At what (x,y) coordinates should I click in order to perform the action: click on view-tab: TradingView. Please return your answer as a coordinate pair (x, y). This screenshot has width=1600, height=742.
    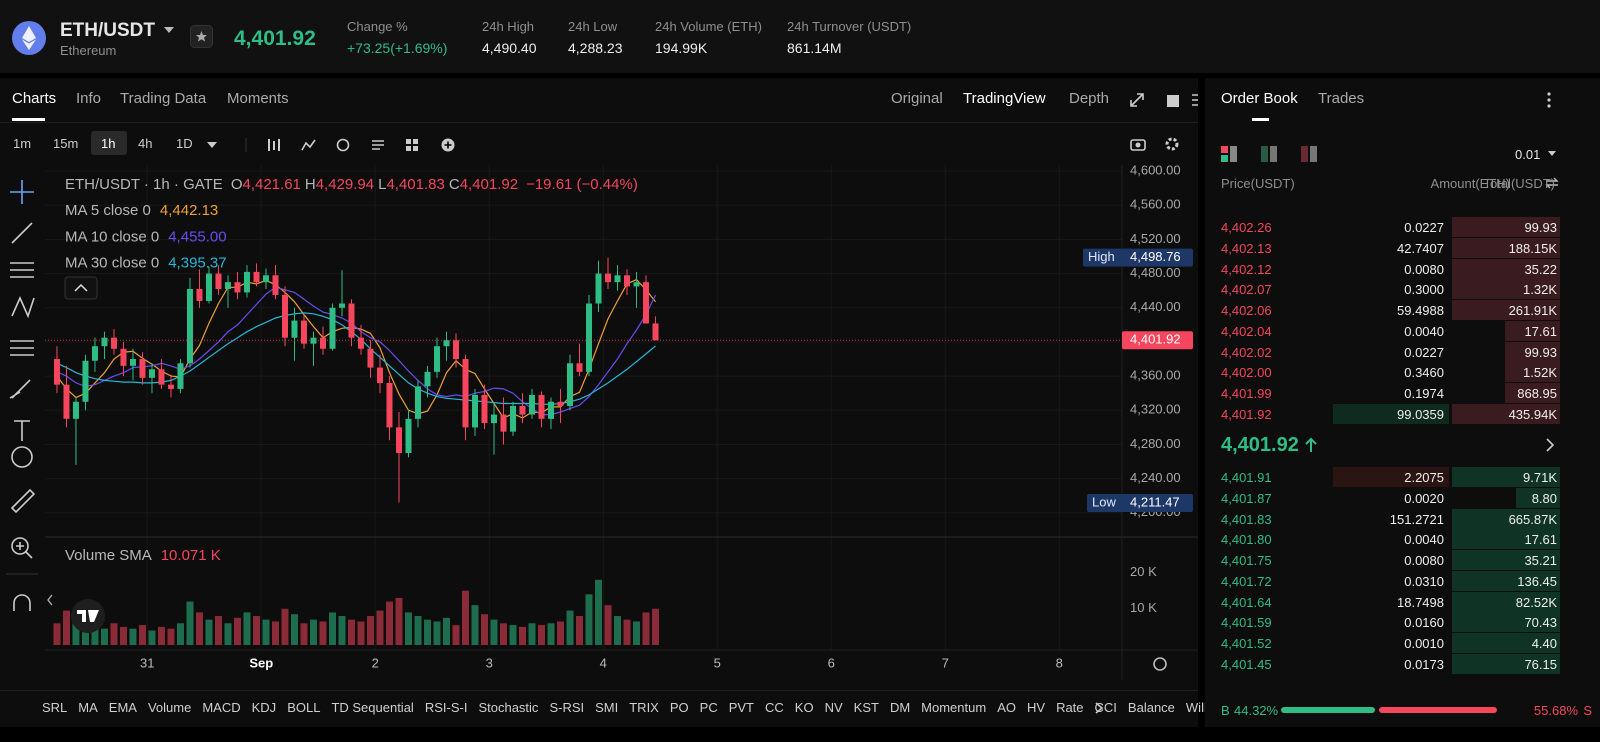
    Looking at the image, I should click on (1004, 98).